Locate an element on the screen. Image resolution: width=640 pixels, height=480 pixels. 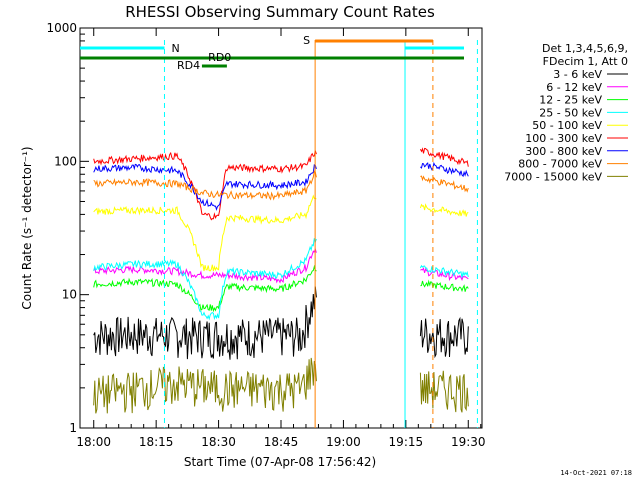
legend-header: FDecim 1, Att 0 is located at coordinates (585, 61).